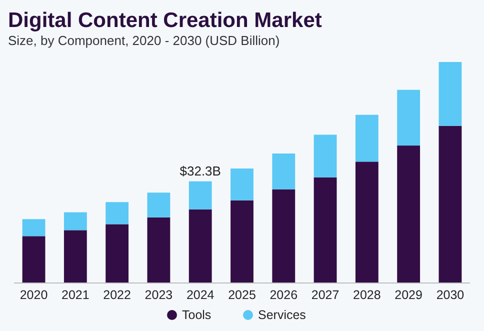 The height and width of the screenshot is (331, 484). I want to click on x-tick-label: 2025, so click(242, 295).